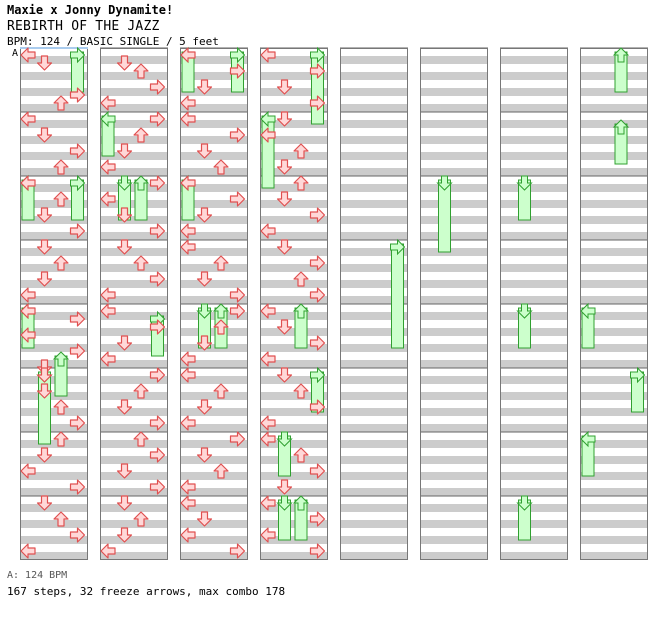  Describe the element at coordinates (15, 53) in the screenshot. I see `bpm-segment-marker: A` at that location.